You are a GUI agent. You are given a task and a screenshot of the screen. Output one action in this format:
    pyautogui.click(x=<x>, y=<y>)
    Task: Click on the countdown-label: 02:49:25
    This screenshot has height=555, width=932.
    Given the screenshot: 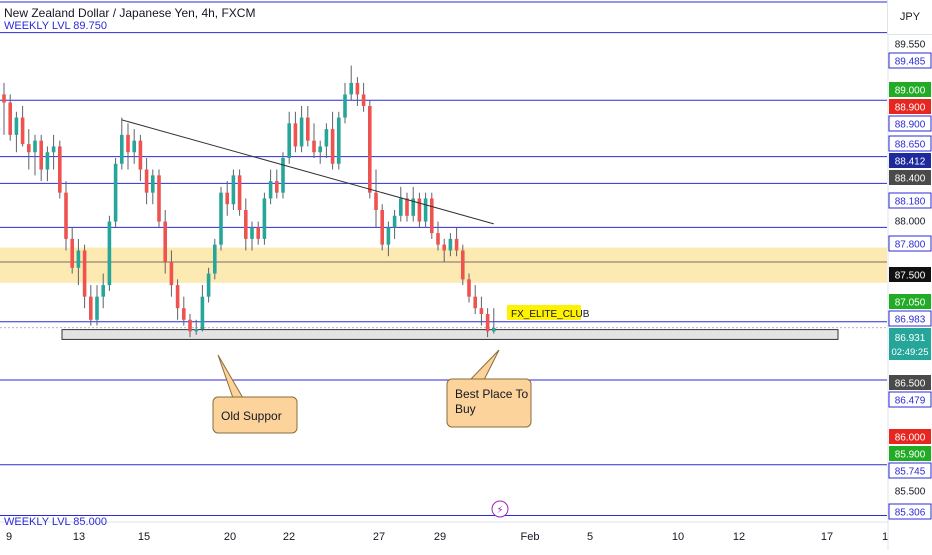 What is the action you would take?
    pyautogui.click(x=910, y=352)
    